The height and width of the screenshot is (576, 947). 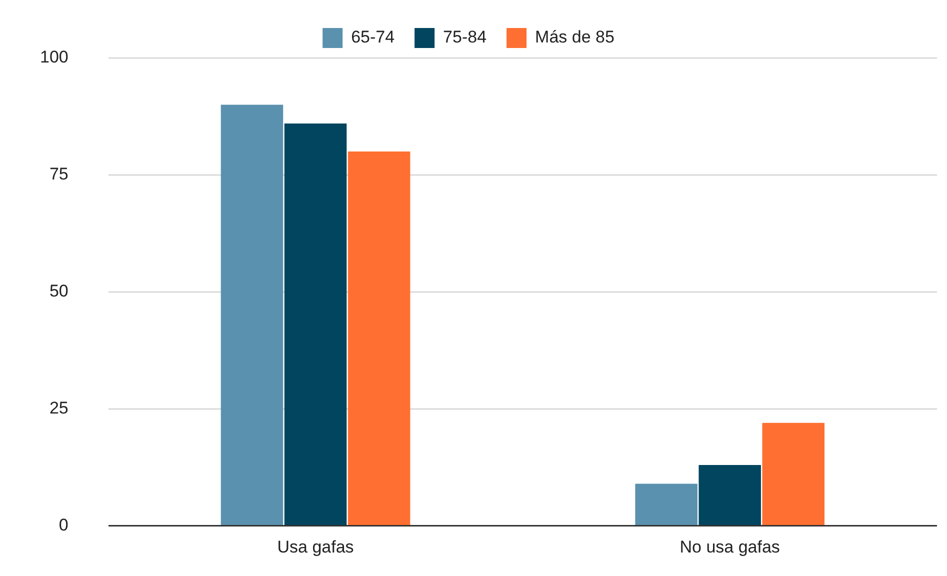 I want to click on x-tick-label: Usa gafas, so click(x=315, y=547).